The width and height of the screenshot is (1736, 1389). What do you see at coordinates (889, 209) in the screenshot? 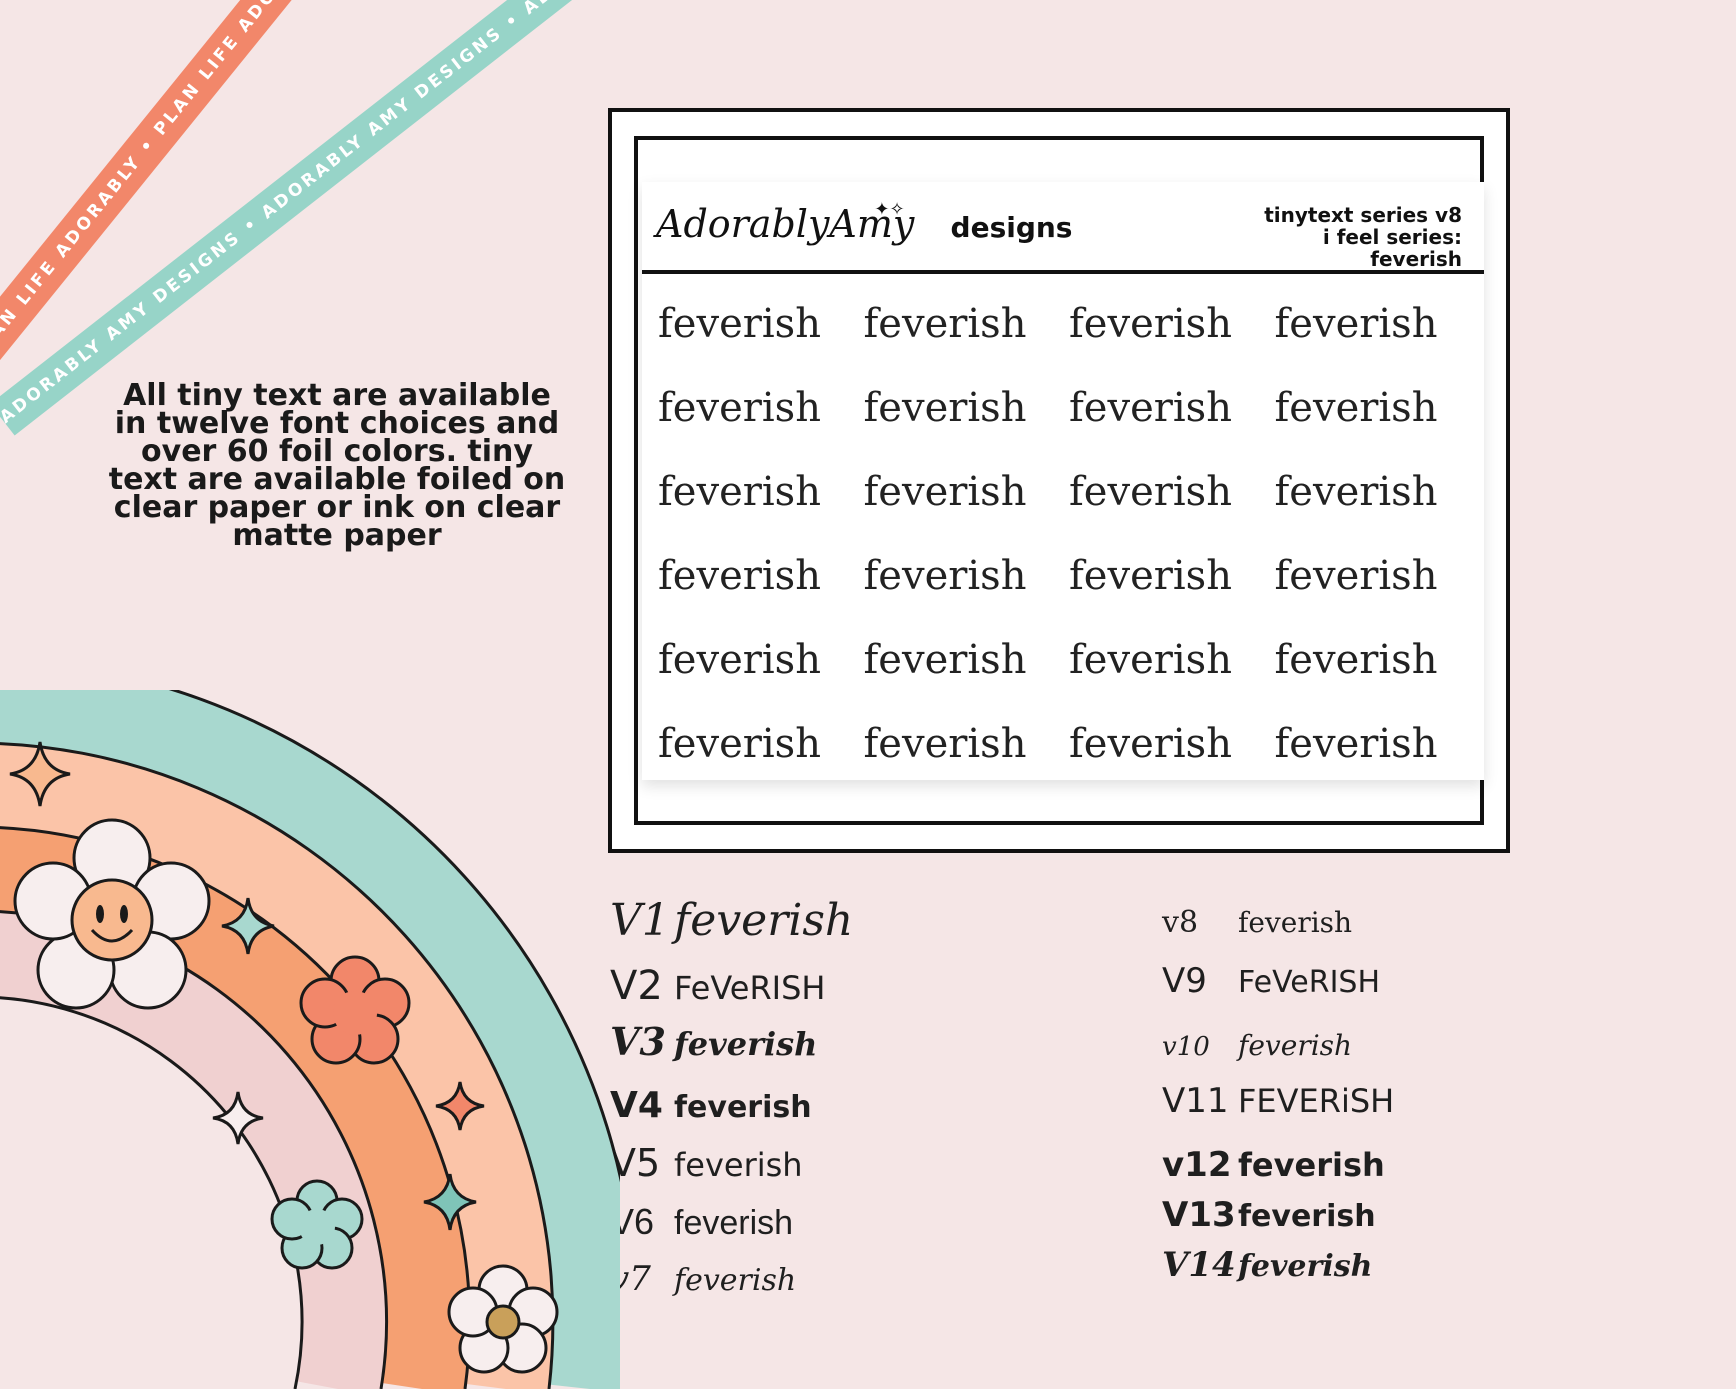
I see `sparkle-icon: ✦✧` at bounding box center [889, 209].